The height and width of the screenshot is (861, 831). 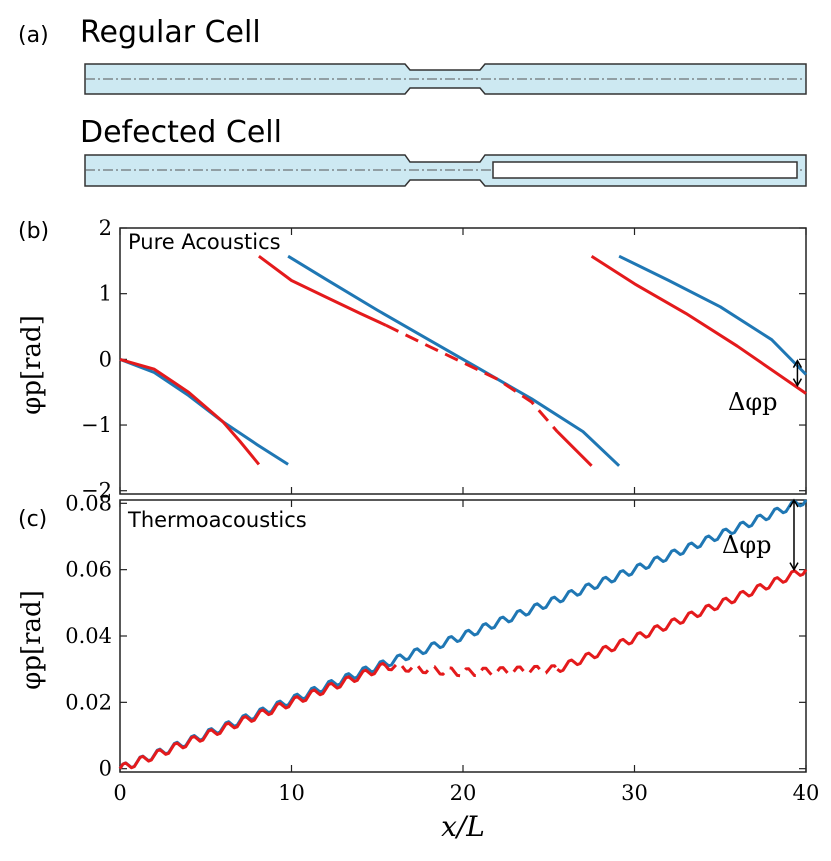 I want to click on series-defected-after, so click(x=682, y=620).